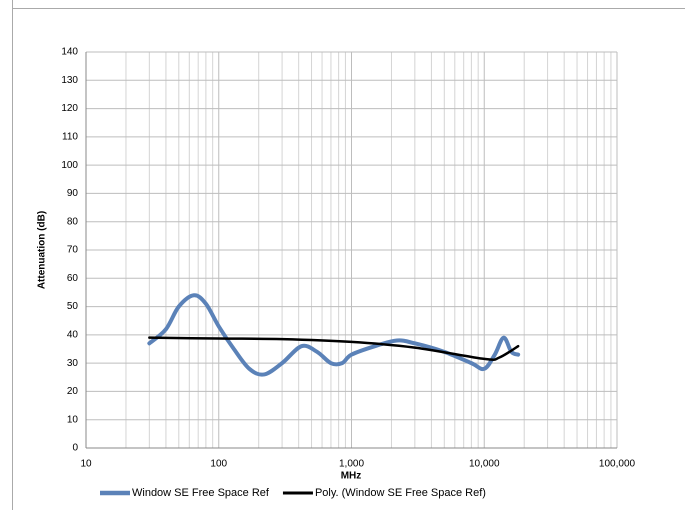 The height and width of the screenshot is (510, 685). I want to click on y-tick-label: 50, so click(73, 306).